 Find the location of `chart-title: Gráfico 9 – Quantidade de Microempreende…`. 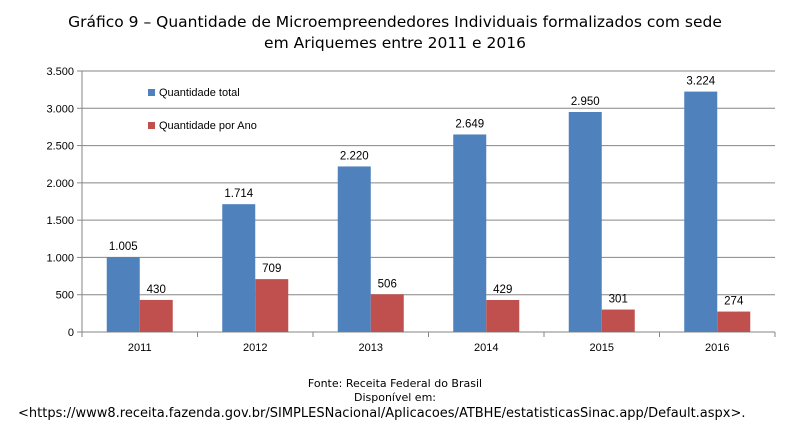

chart-title: Gráfico 9 – Quantidade de Microempreende… is located at coordinates (395, 33).